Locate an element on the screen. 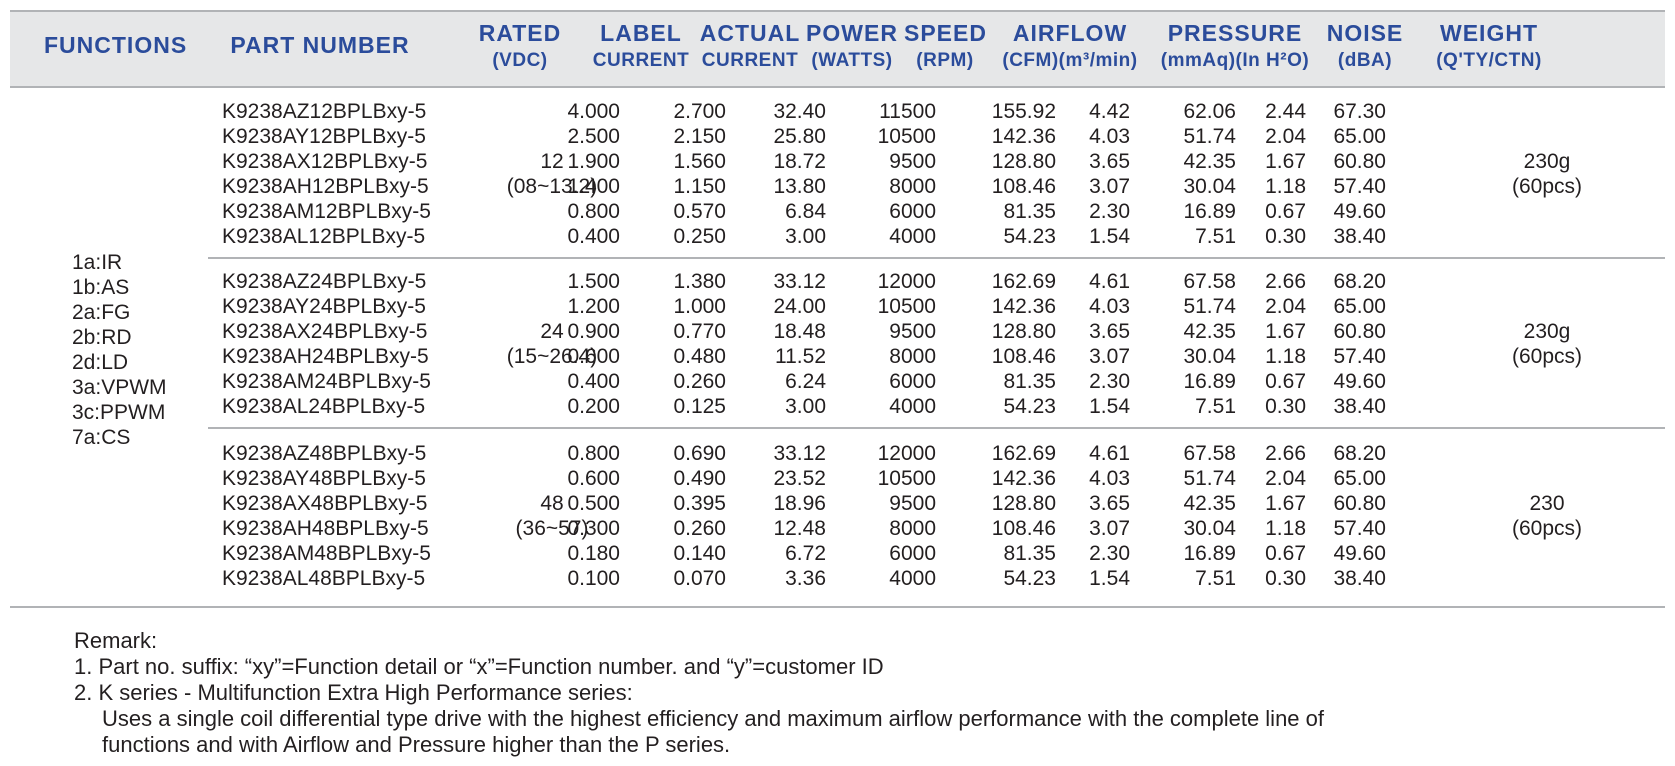 The width and height of the screenshot is (1675, 766). cell-speed: 12000 is located at coordinates (906, 281).